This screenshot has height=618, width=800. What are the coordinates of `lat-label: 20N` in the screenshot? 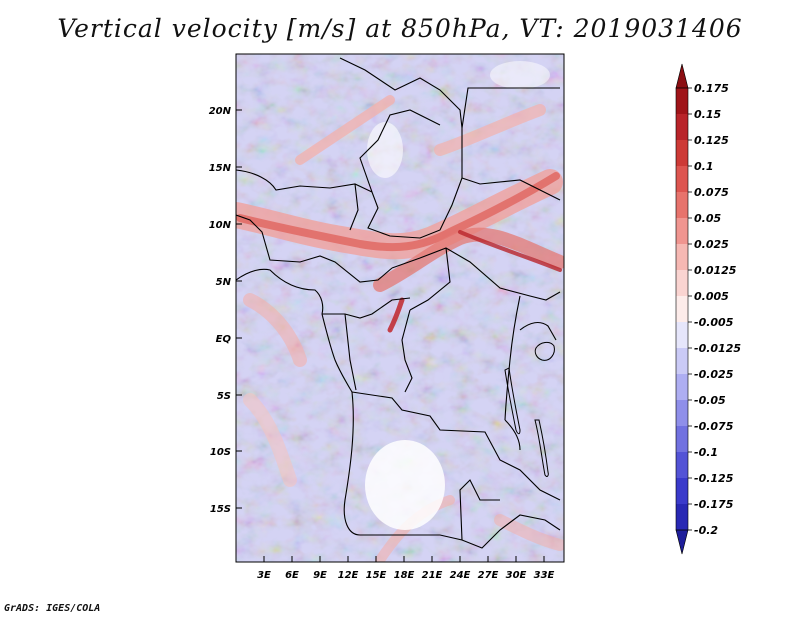 It's located at (220, 111).